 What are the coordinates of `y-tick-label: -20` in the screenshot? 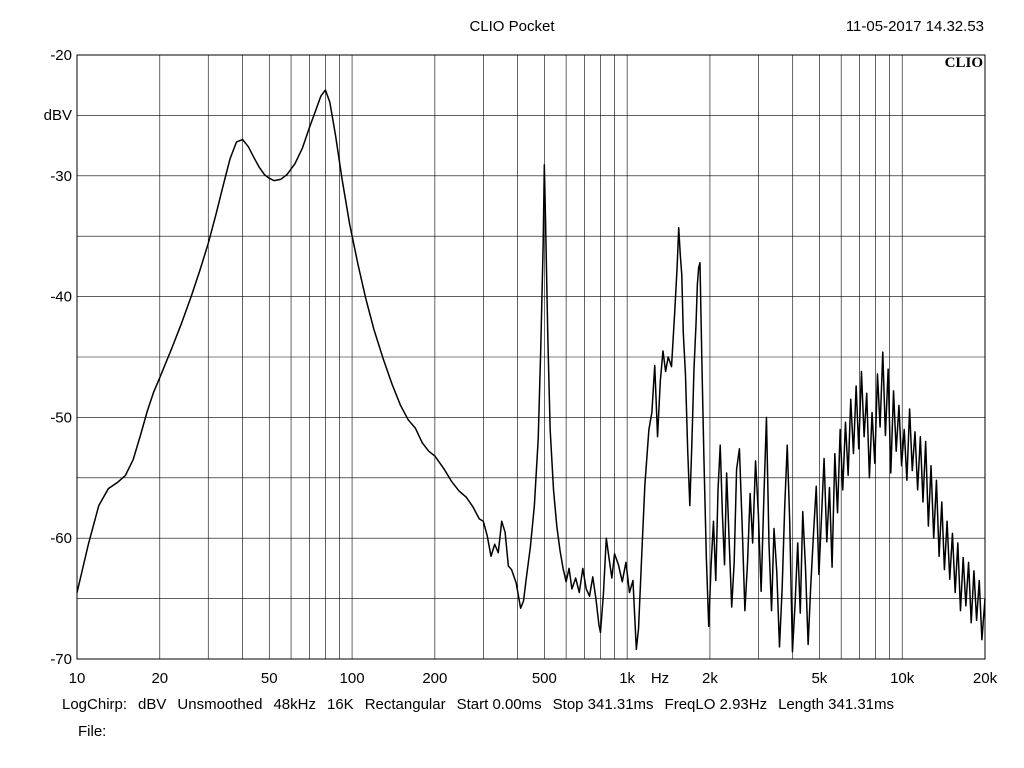 It's located at (61, 55).